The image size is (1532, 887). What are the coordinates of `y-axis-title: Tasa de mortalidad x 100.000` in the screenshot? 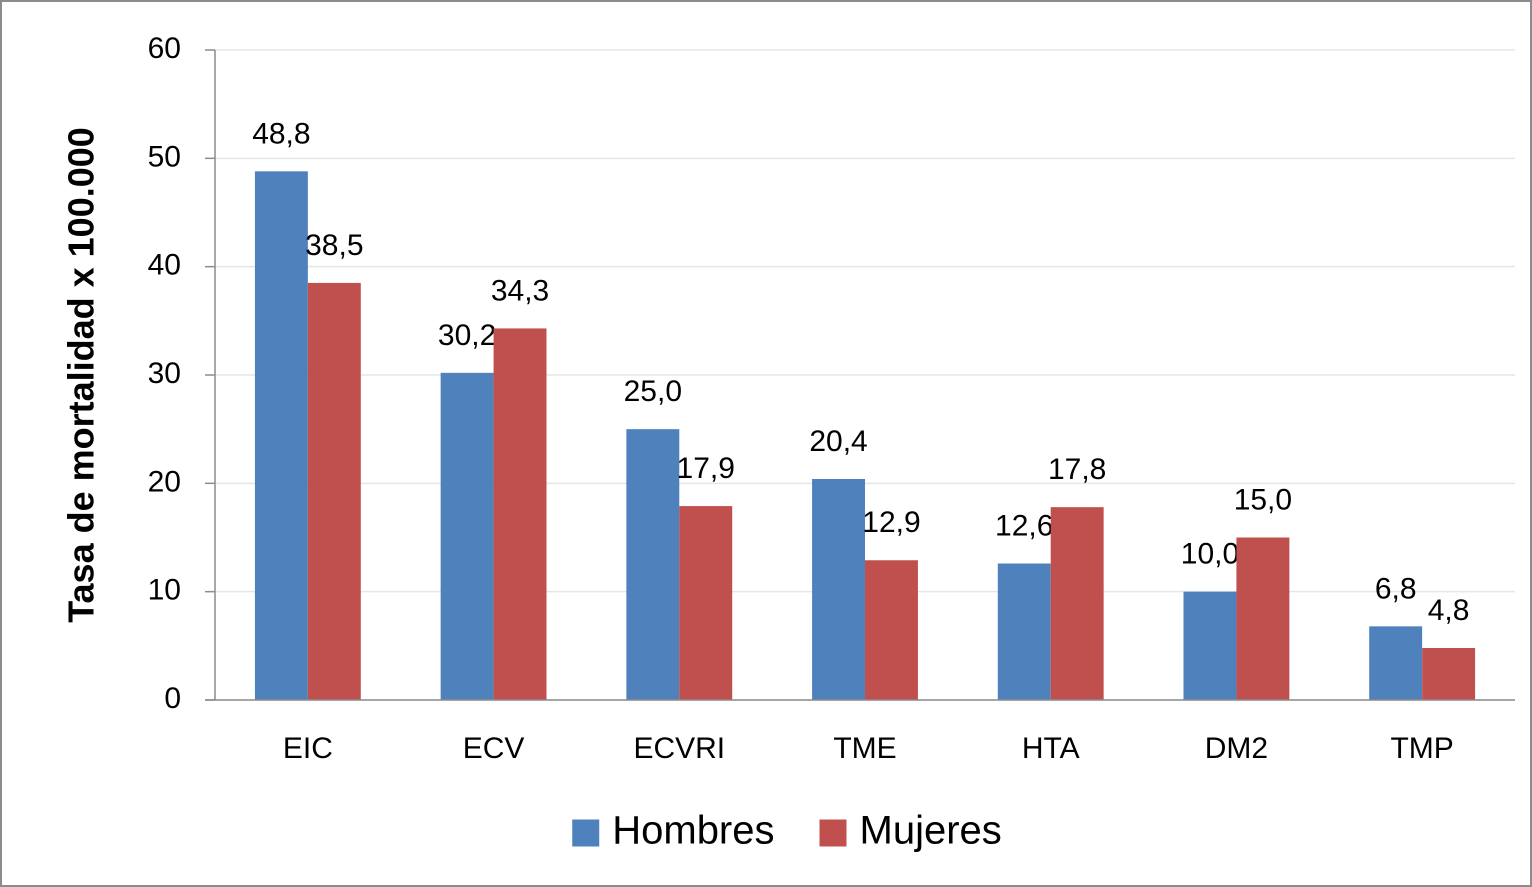 It's located at (81, 375).